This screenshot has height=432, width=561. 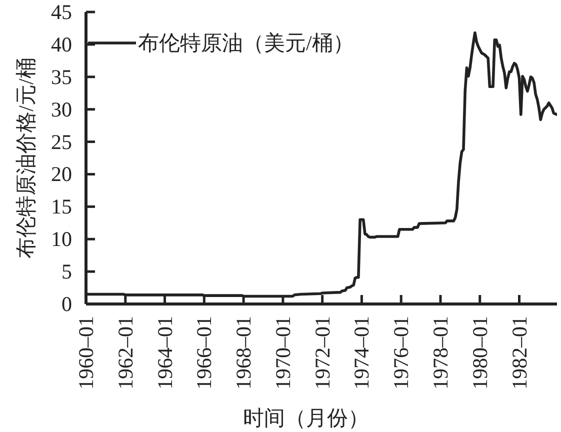 I want to click on x-tick-label: 1964–01, so click(x=164, y=353).